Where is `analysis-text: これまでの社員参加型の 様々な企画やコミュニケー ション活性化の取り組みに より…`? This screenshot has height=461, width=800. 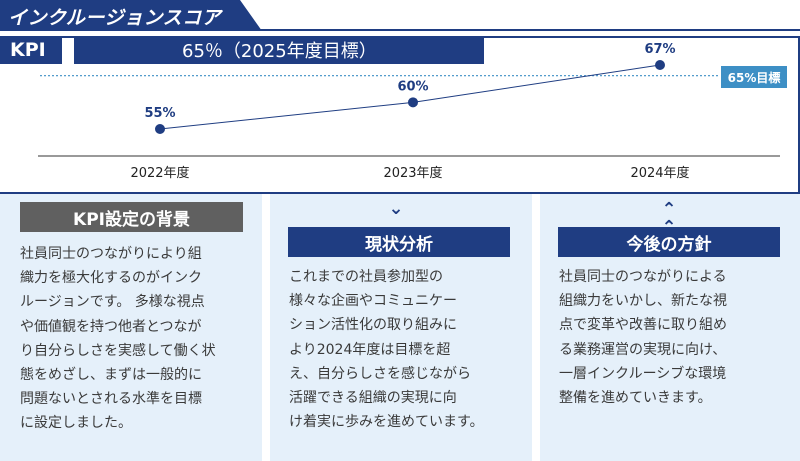
analysis-text: これまでの社員参加型の 様々な企画やコミュニケー ション活性化の取り組みに より… is located at coordinates (386, 350).